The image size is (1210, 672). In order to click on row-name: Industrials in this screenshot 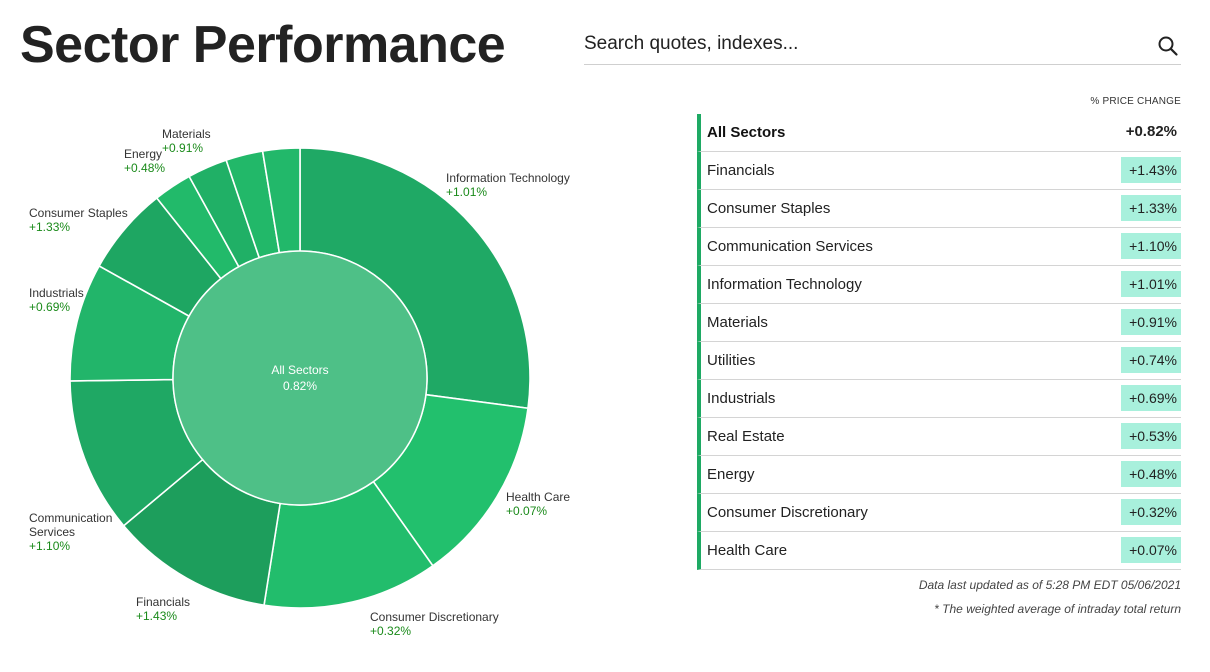, I will do `click(741, 398)`.